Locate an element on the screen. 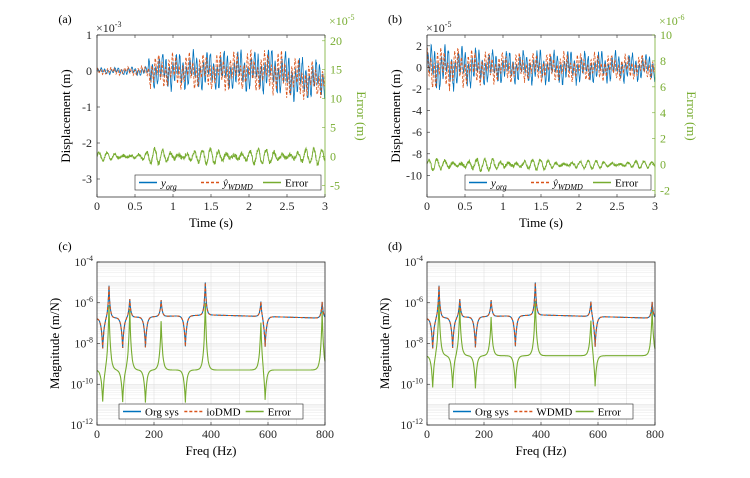 This screenshot has height=478, width=750. y2-tick-label: 6 is located at coordinates (663, 87).